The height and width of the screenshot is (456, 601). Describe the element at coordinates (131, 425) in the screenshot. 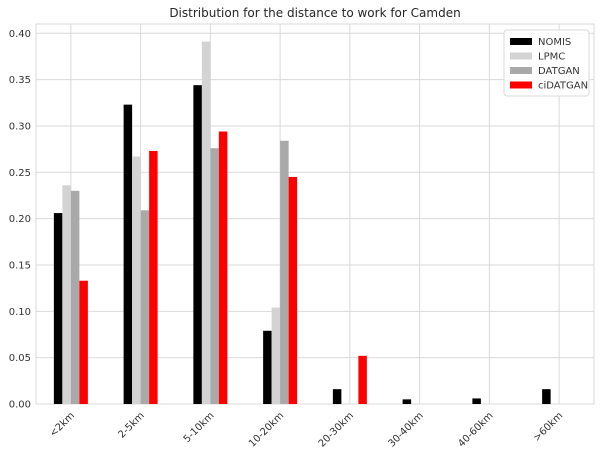

I see `x-tick-label: 2-5km` at that location.